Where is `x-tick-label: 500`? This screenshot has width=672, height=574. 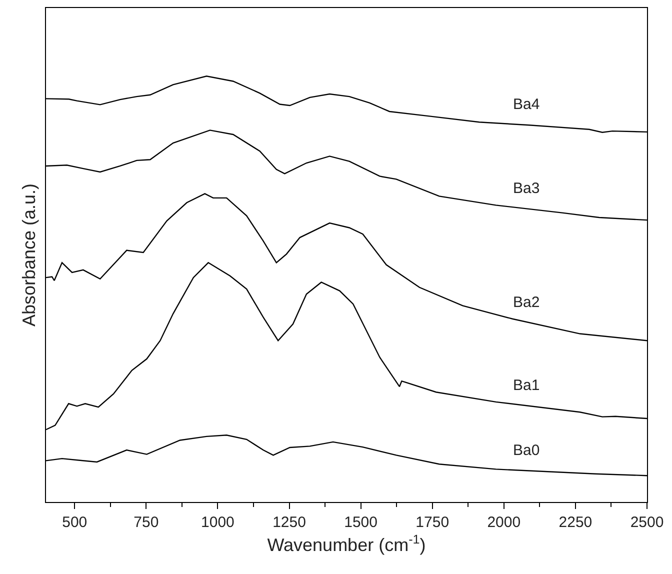 x-tick-label: 500 is located at coordinates (75, 523).